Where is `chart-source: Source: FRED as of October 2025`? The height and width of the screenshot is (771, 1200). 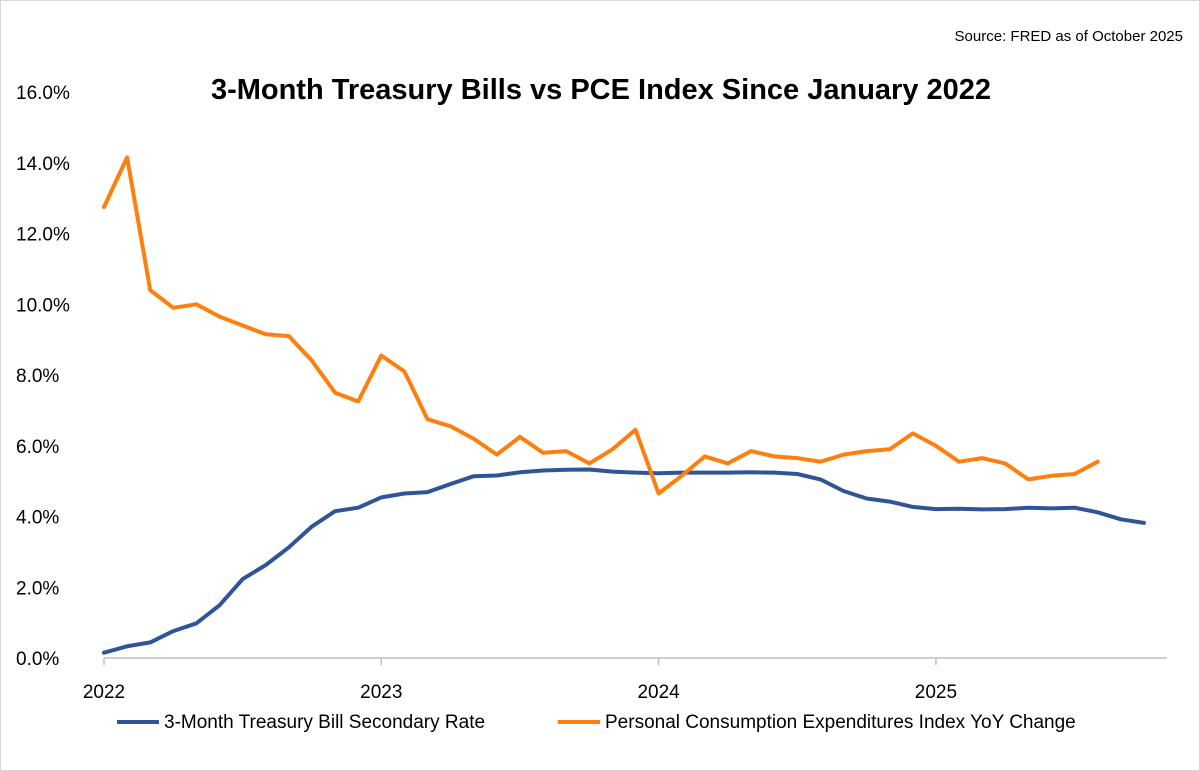
chart-source: Source: FRED as of October 2025 is located at coordinates (1069, 36).